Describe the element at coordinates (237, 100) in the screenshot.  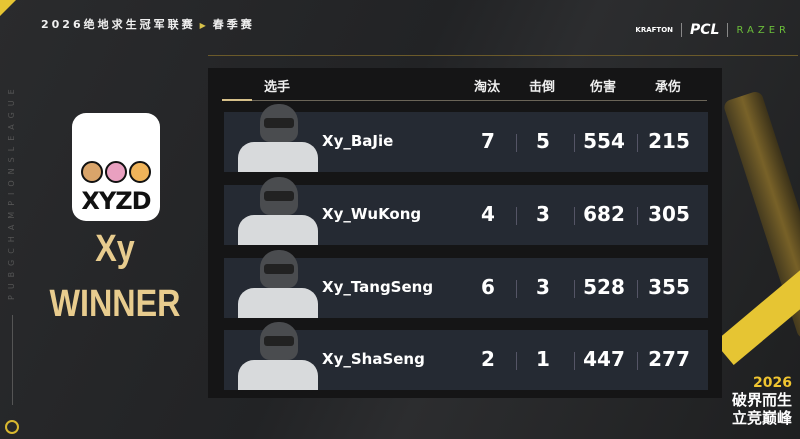
I see `header-accent` at that location.